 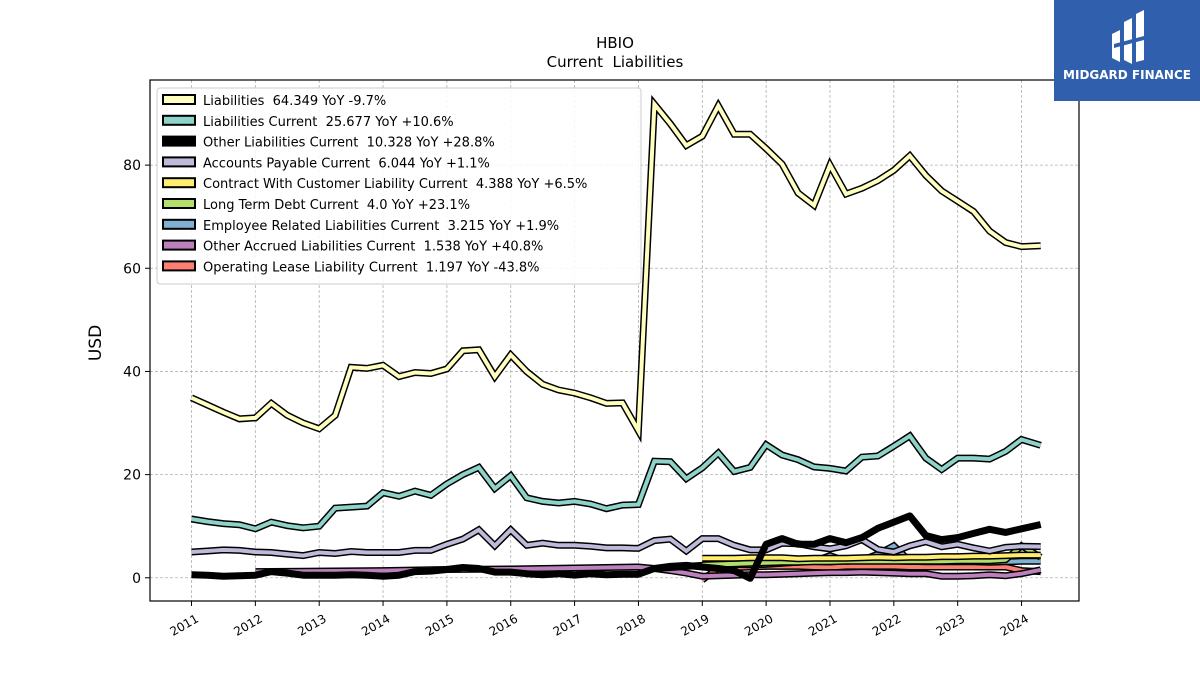 What do you see at coordinates (950, 624) in the screenshot?
I see `x-tick-label: 2023` at bounding box center [950, 624].